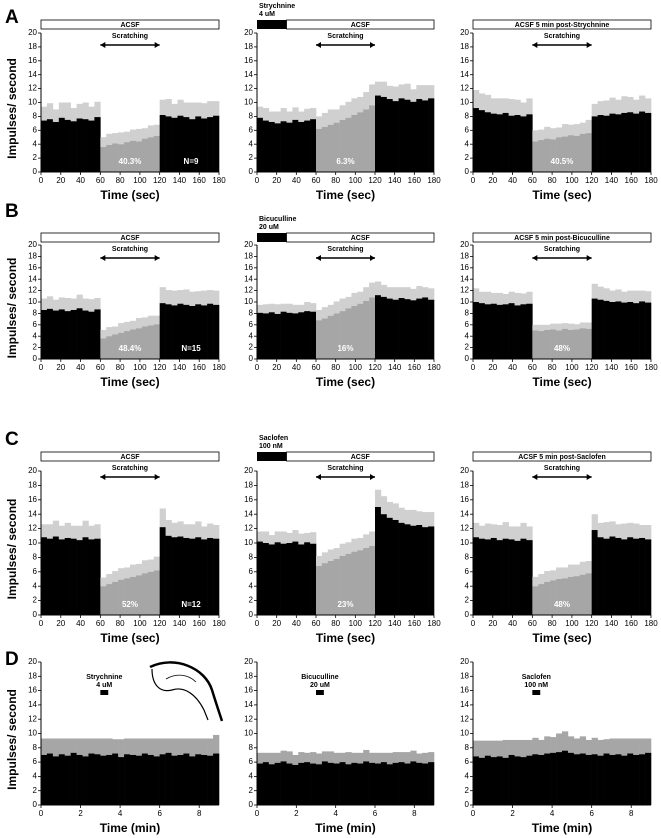  I want to click on x-tick-label: 160, so click(200, 623).